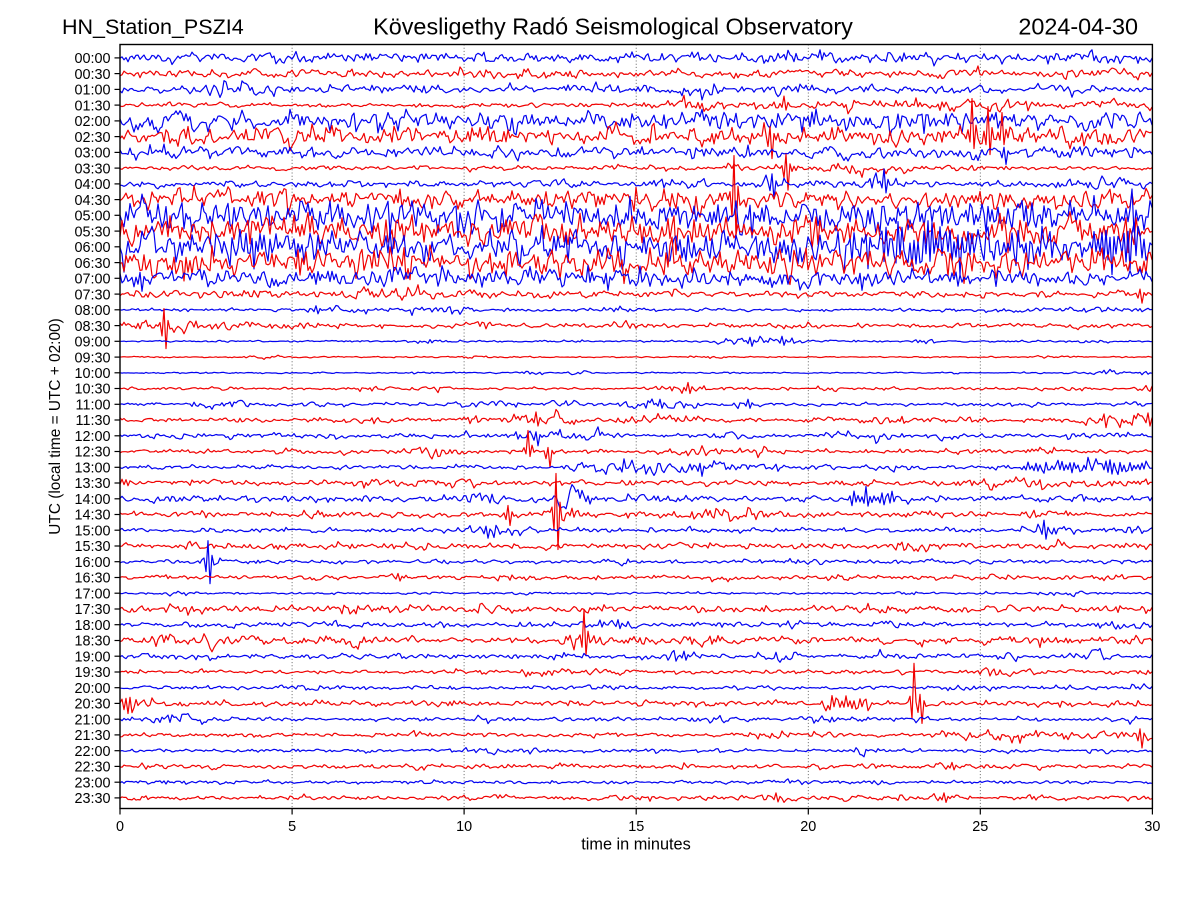 This screenshot has height=900, width=1200. I want to click on svg-text: time in minutes, so click(636, 845).